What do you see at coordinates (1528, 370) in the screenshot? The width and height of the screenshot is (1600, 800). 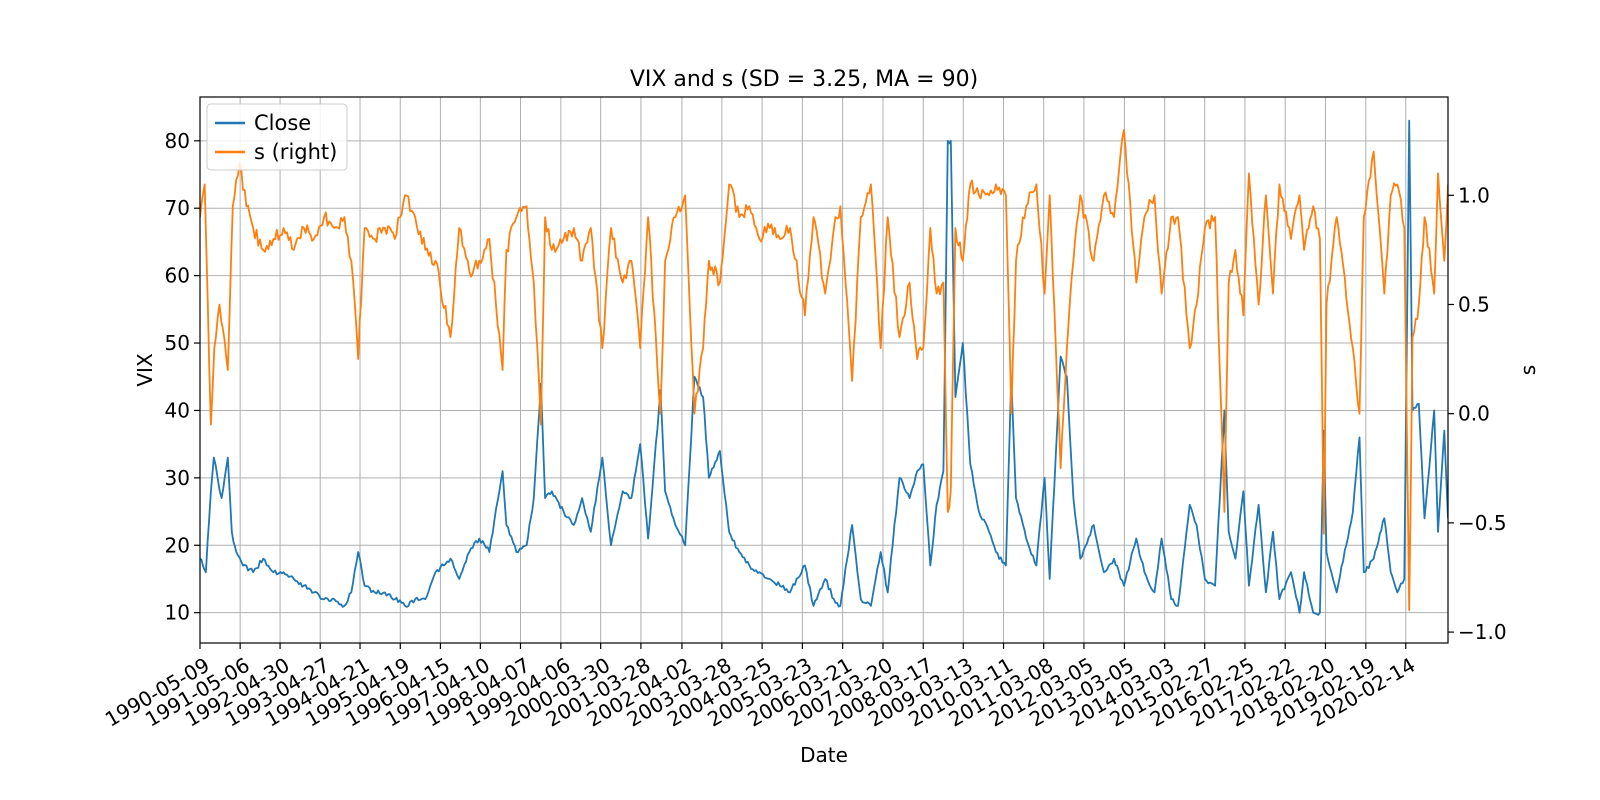 I see `y-axis-title-right: s` at bounding box center [1528, 370].